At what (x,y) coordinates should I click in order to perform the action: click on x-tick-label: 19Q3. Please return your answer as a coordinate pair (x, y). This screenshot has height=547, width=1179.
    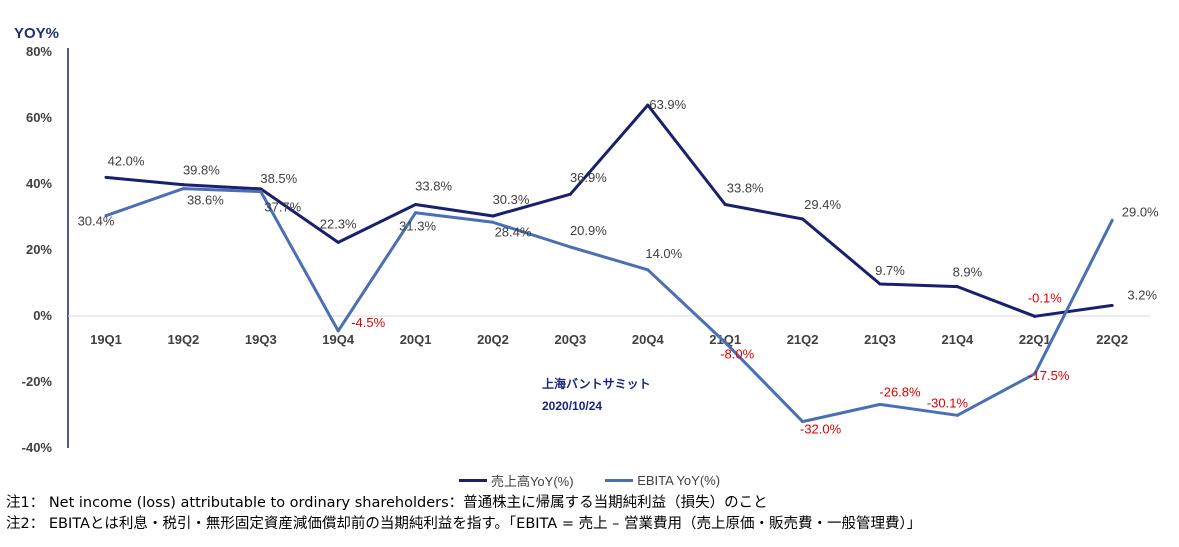
    Looking at the image, I should click on (261, 339).